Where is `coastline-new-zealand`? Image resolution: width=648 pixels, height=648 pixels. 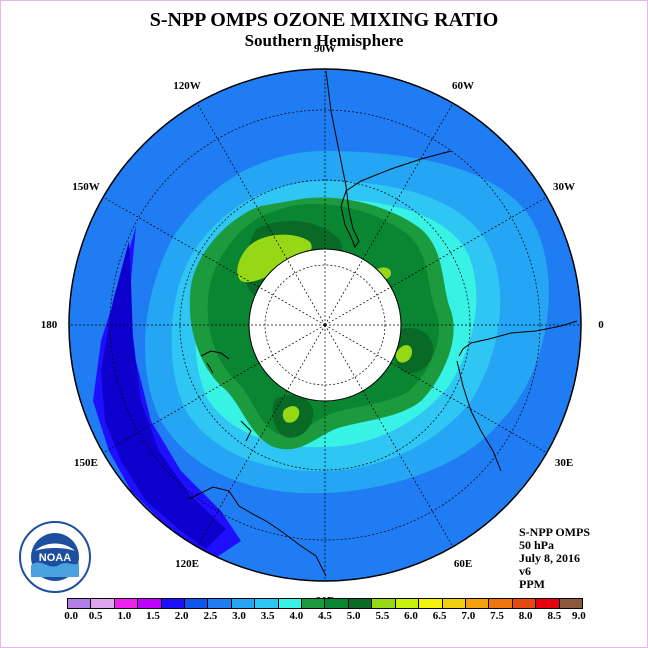 coastline-new-zealand is located at coordinates (215, 362).